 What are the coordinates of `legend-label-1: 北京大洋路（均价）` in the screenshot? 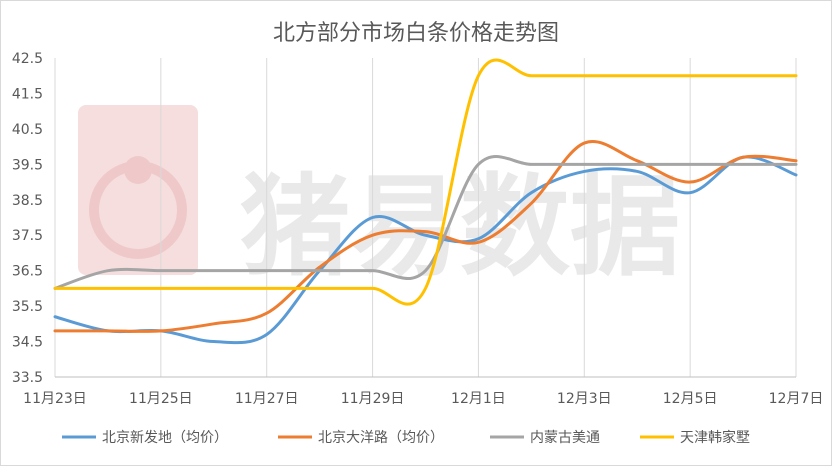 It's located at (381, 438).